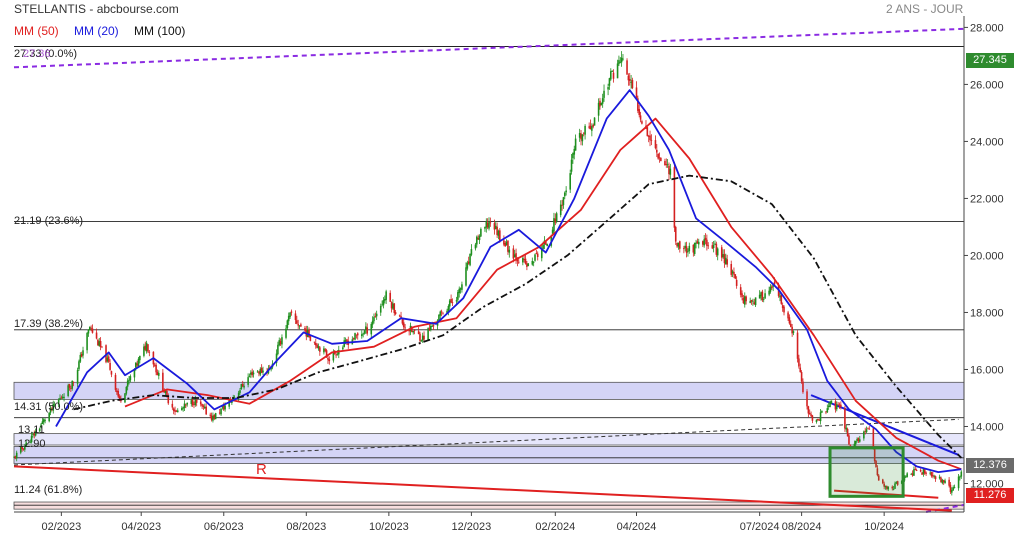 This screenshot has width=1014, height=538. What do you see at coordinates (925, 9) in the screenshot?
I see `period-label: 2 ANS - JOUR` at bounding box center [925, 9].